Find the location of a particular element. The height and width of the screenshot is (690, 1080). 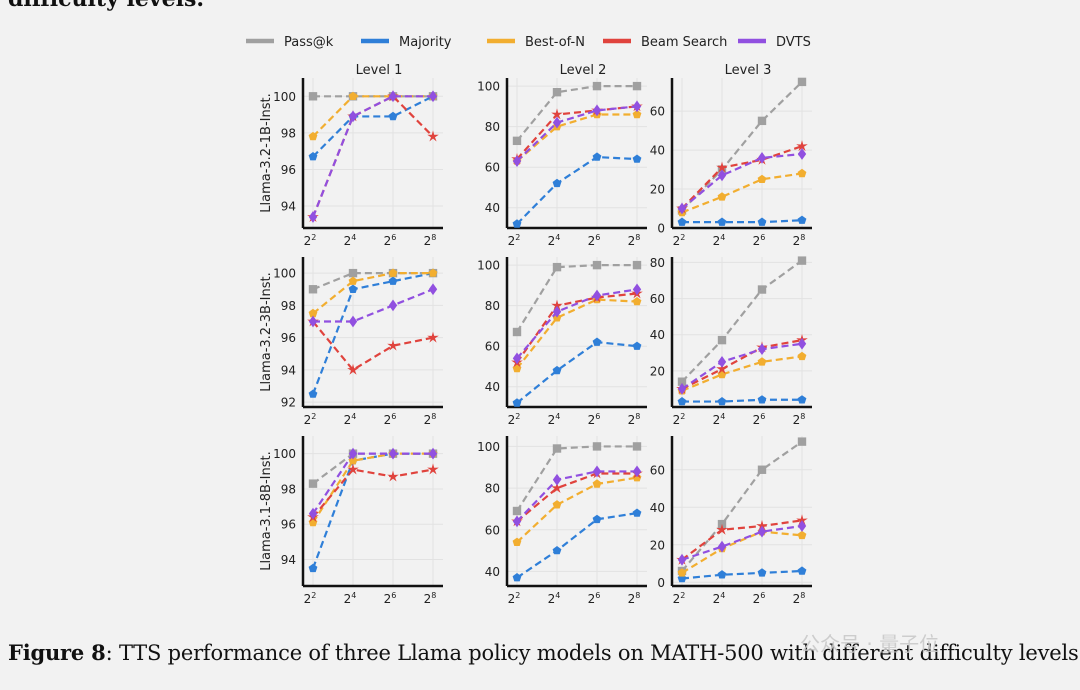

row-label-llama-3-1-8b-inst: Llama-3.1-8B-Inst. is located at coordinates (266, 510).